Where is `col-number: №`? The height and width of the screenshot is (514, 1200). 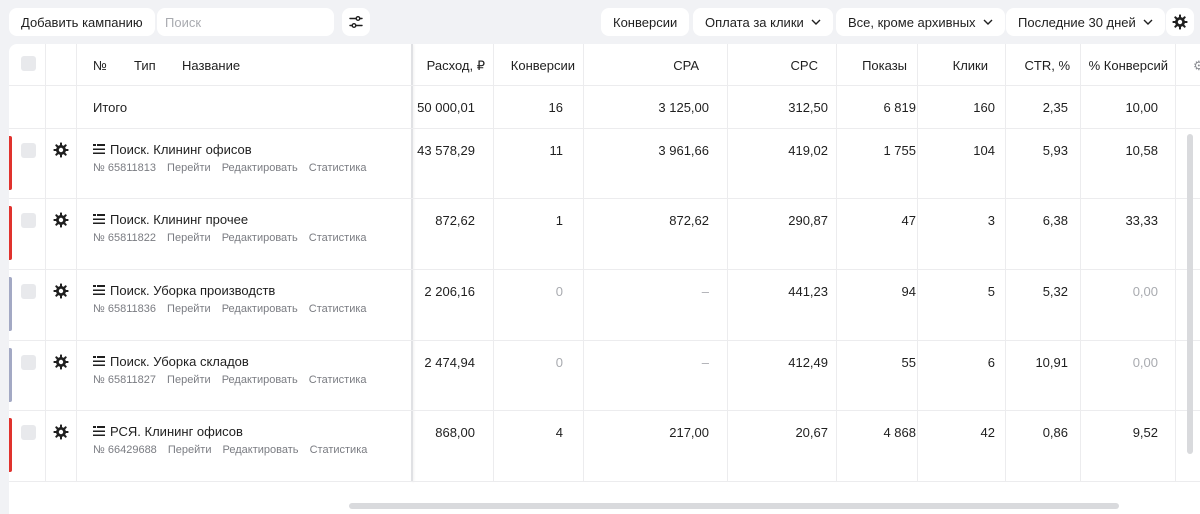
col-number: № is located at coordinates (100, 65).